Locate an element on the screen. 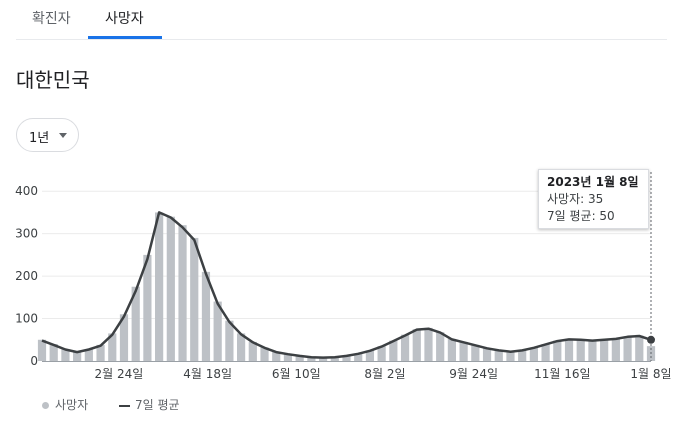  x-tick-label: 9월 24일 is located at coordinates (473, 374).